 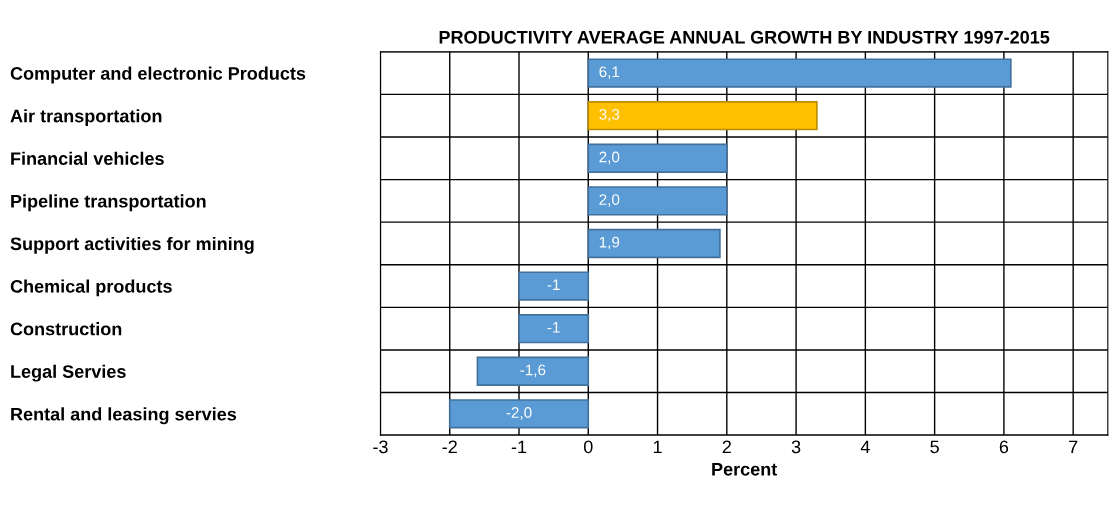 I want to click on x-tick-label: 1, so click(x=657, y=447).